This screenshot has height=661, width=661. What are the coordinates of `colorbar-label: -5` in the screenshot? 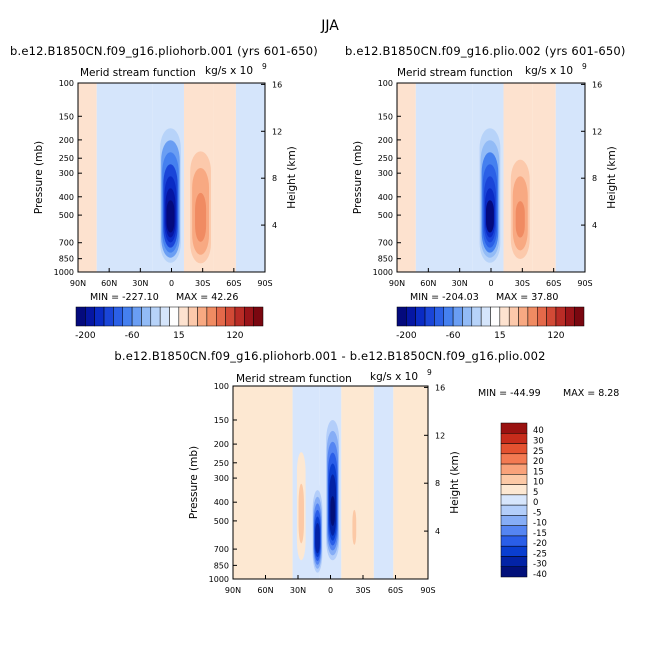 It's located at (537, 513).